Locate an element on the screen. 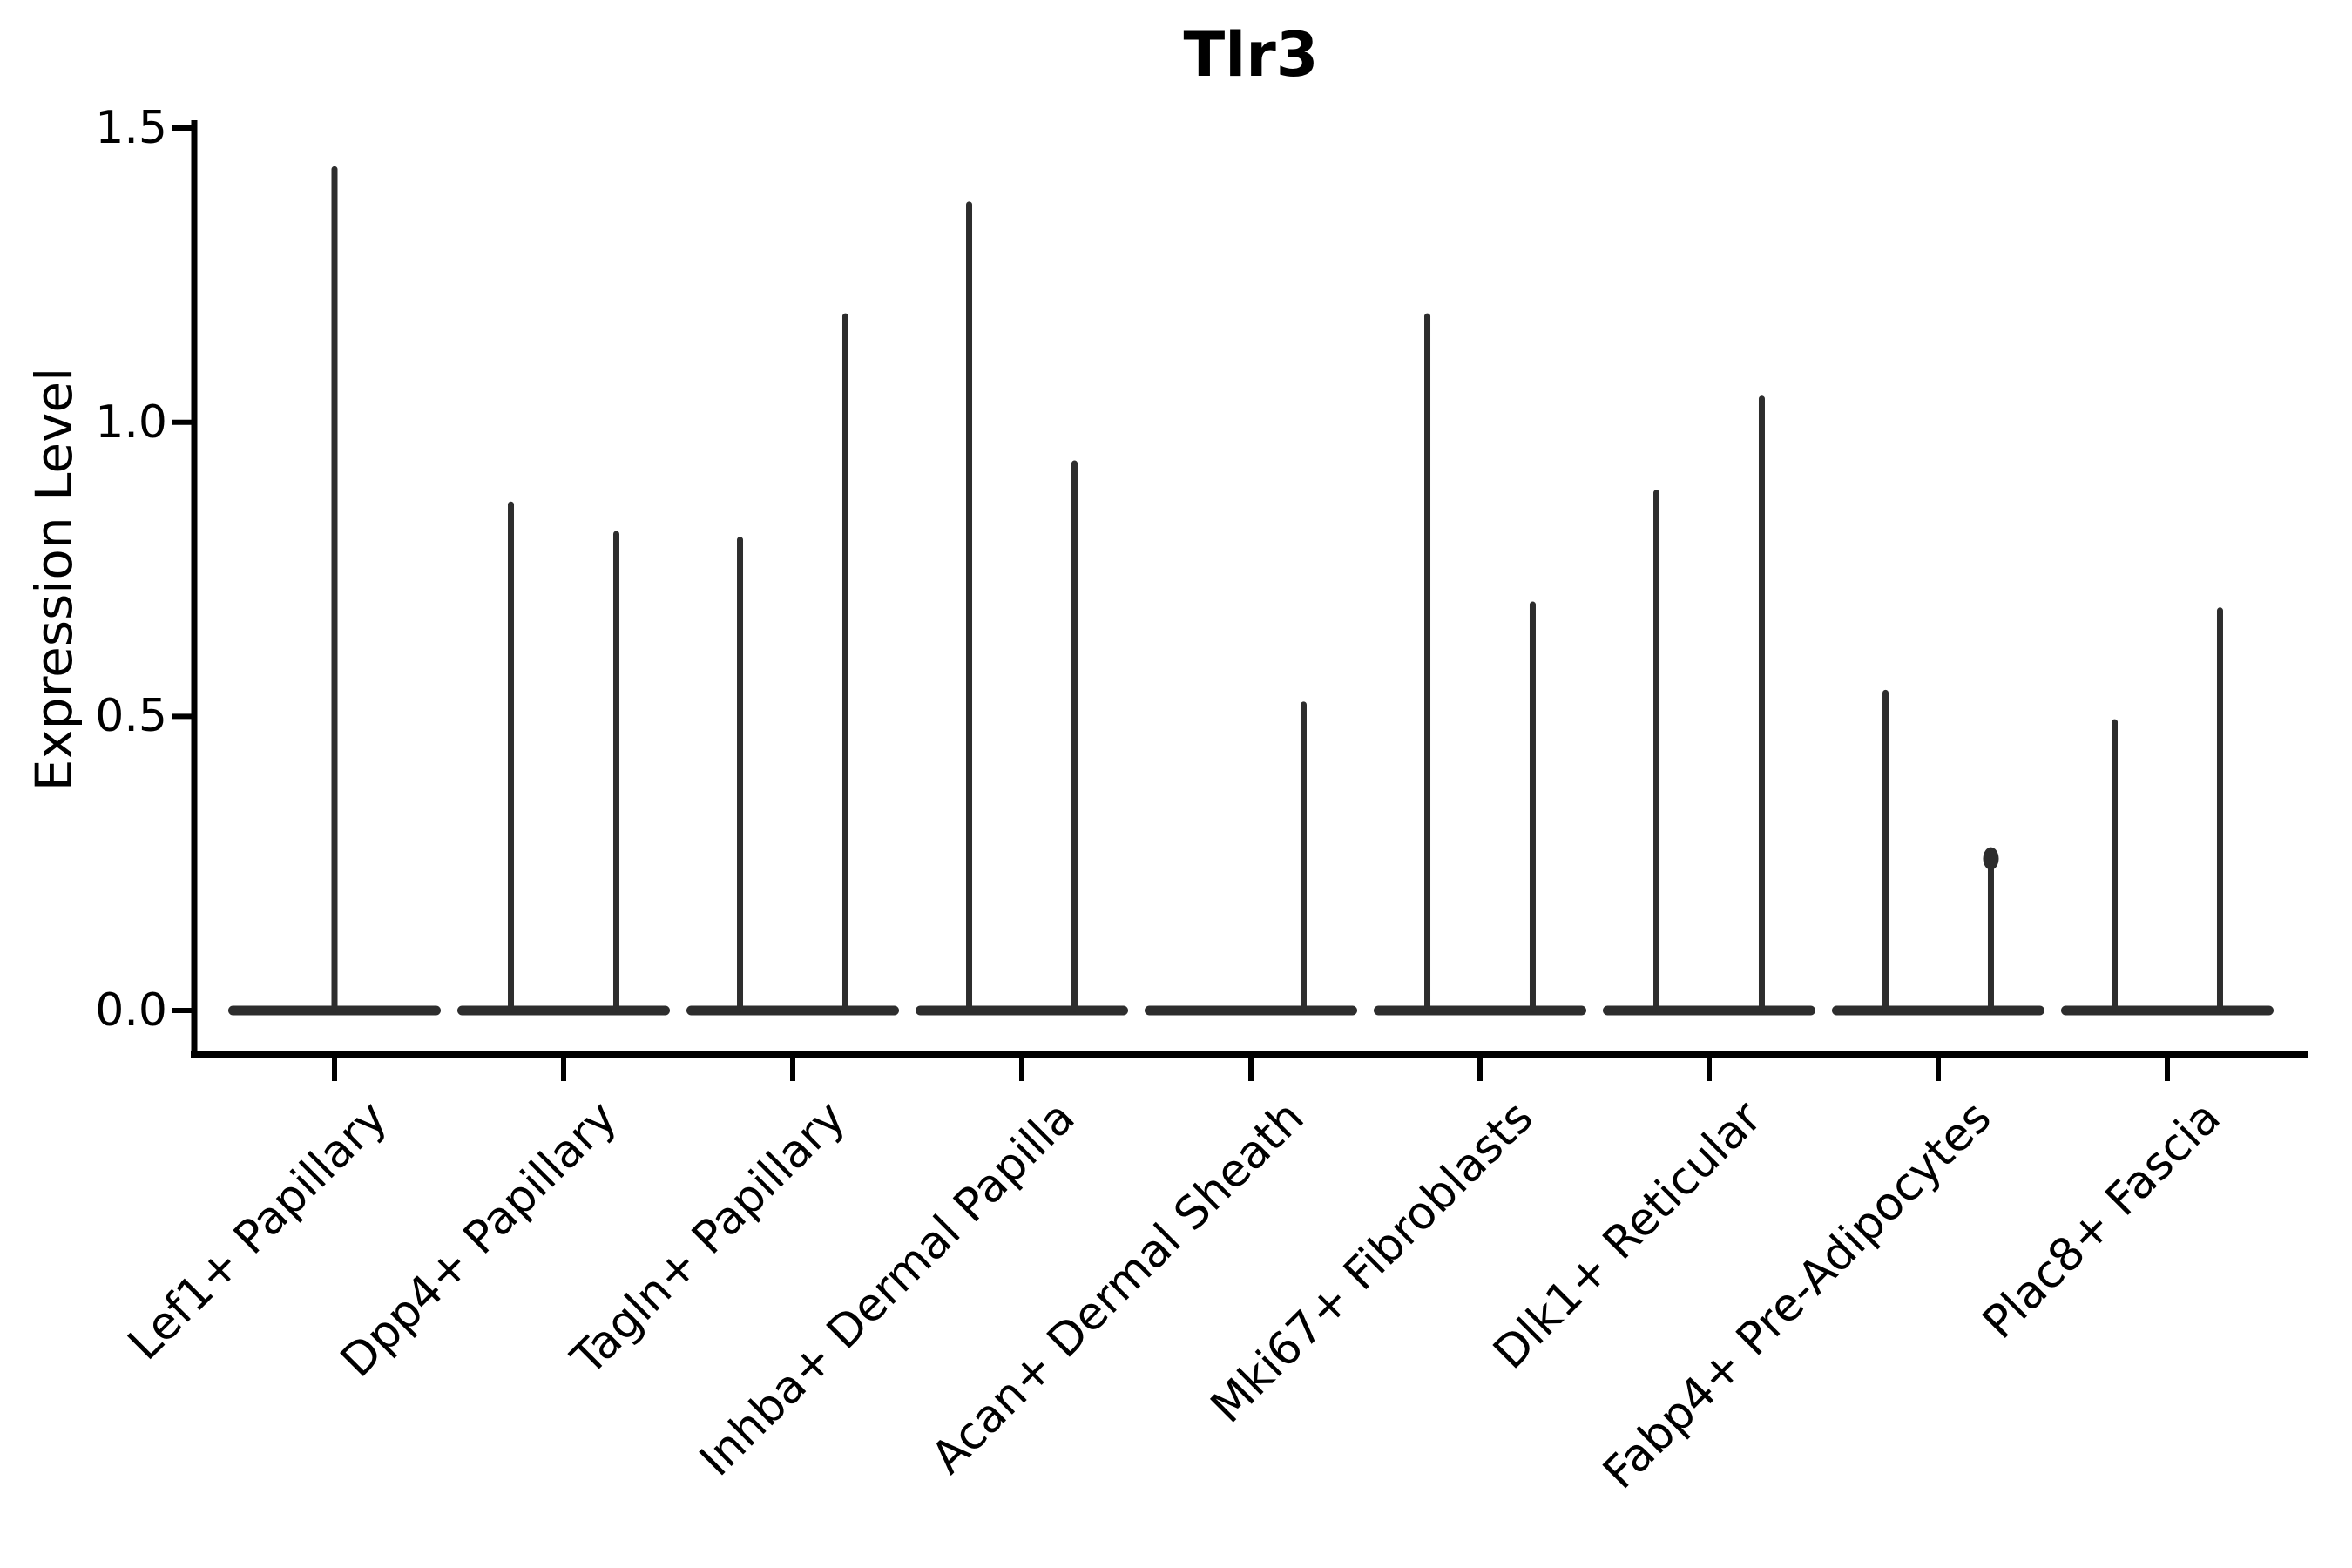 The height and width of the screenshot is (1568, 2352). chart-title: Tlr3 is located at coordinates (1251, 55).